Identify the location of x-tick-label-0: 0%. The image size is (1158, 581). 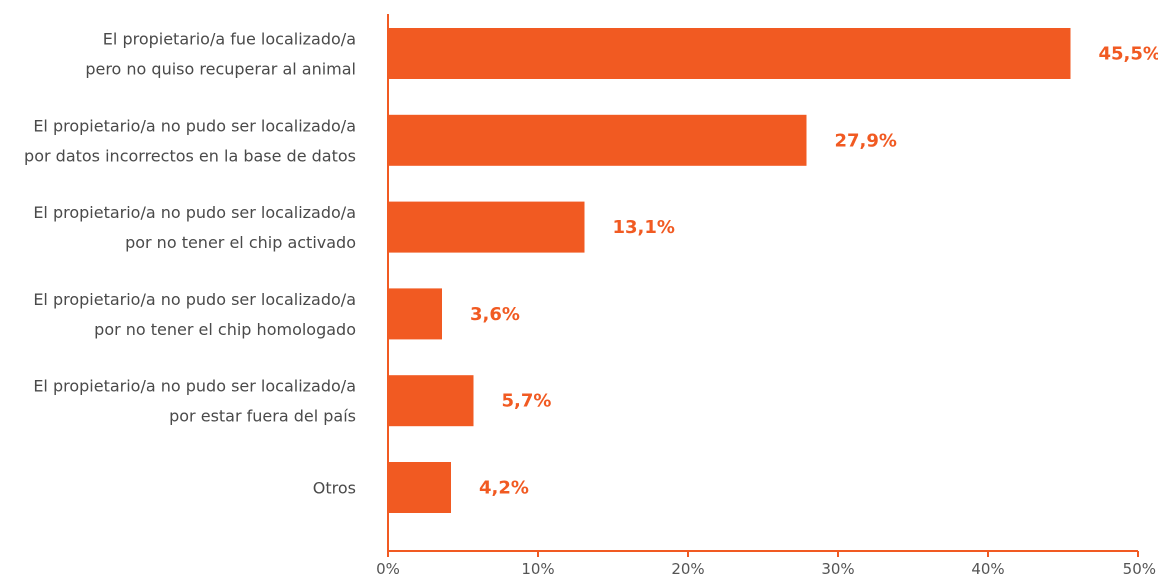
(388, 569).